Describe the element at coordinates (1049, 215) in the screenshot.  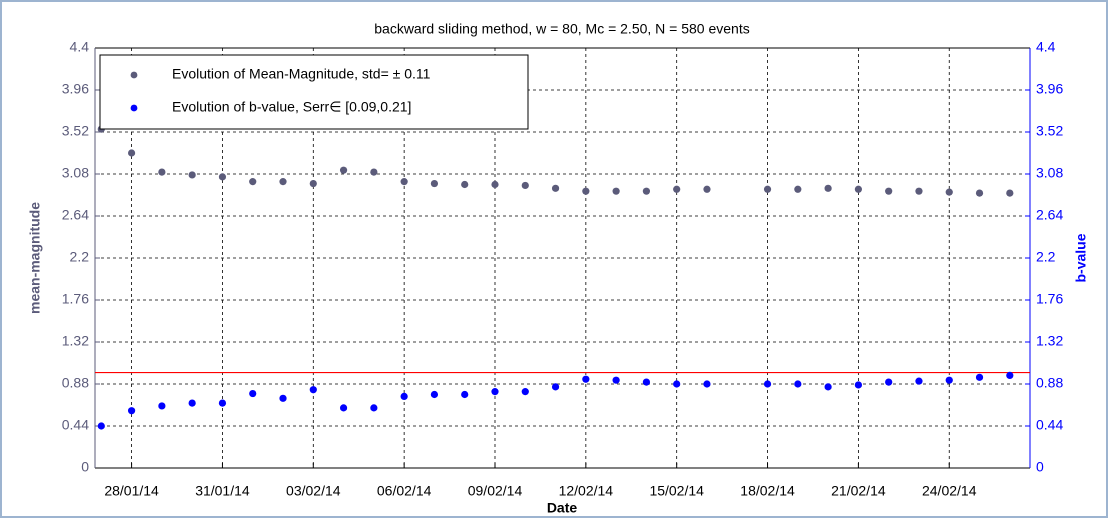
I see `y2-tick-label: 2.64` at that location.